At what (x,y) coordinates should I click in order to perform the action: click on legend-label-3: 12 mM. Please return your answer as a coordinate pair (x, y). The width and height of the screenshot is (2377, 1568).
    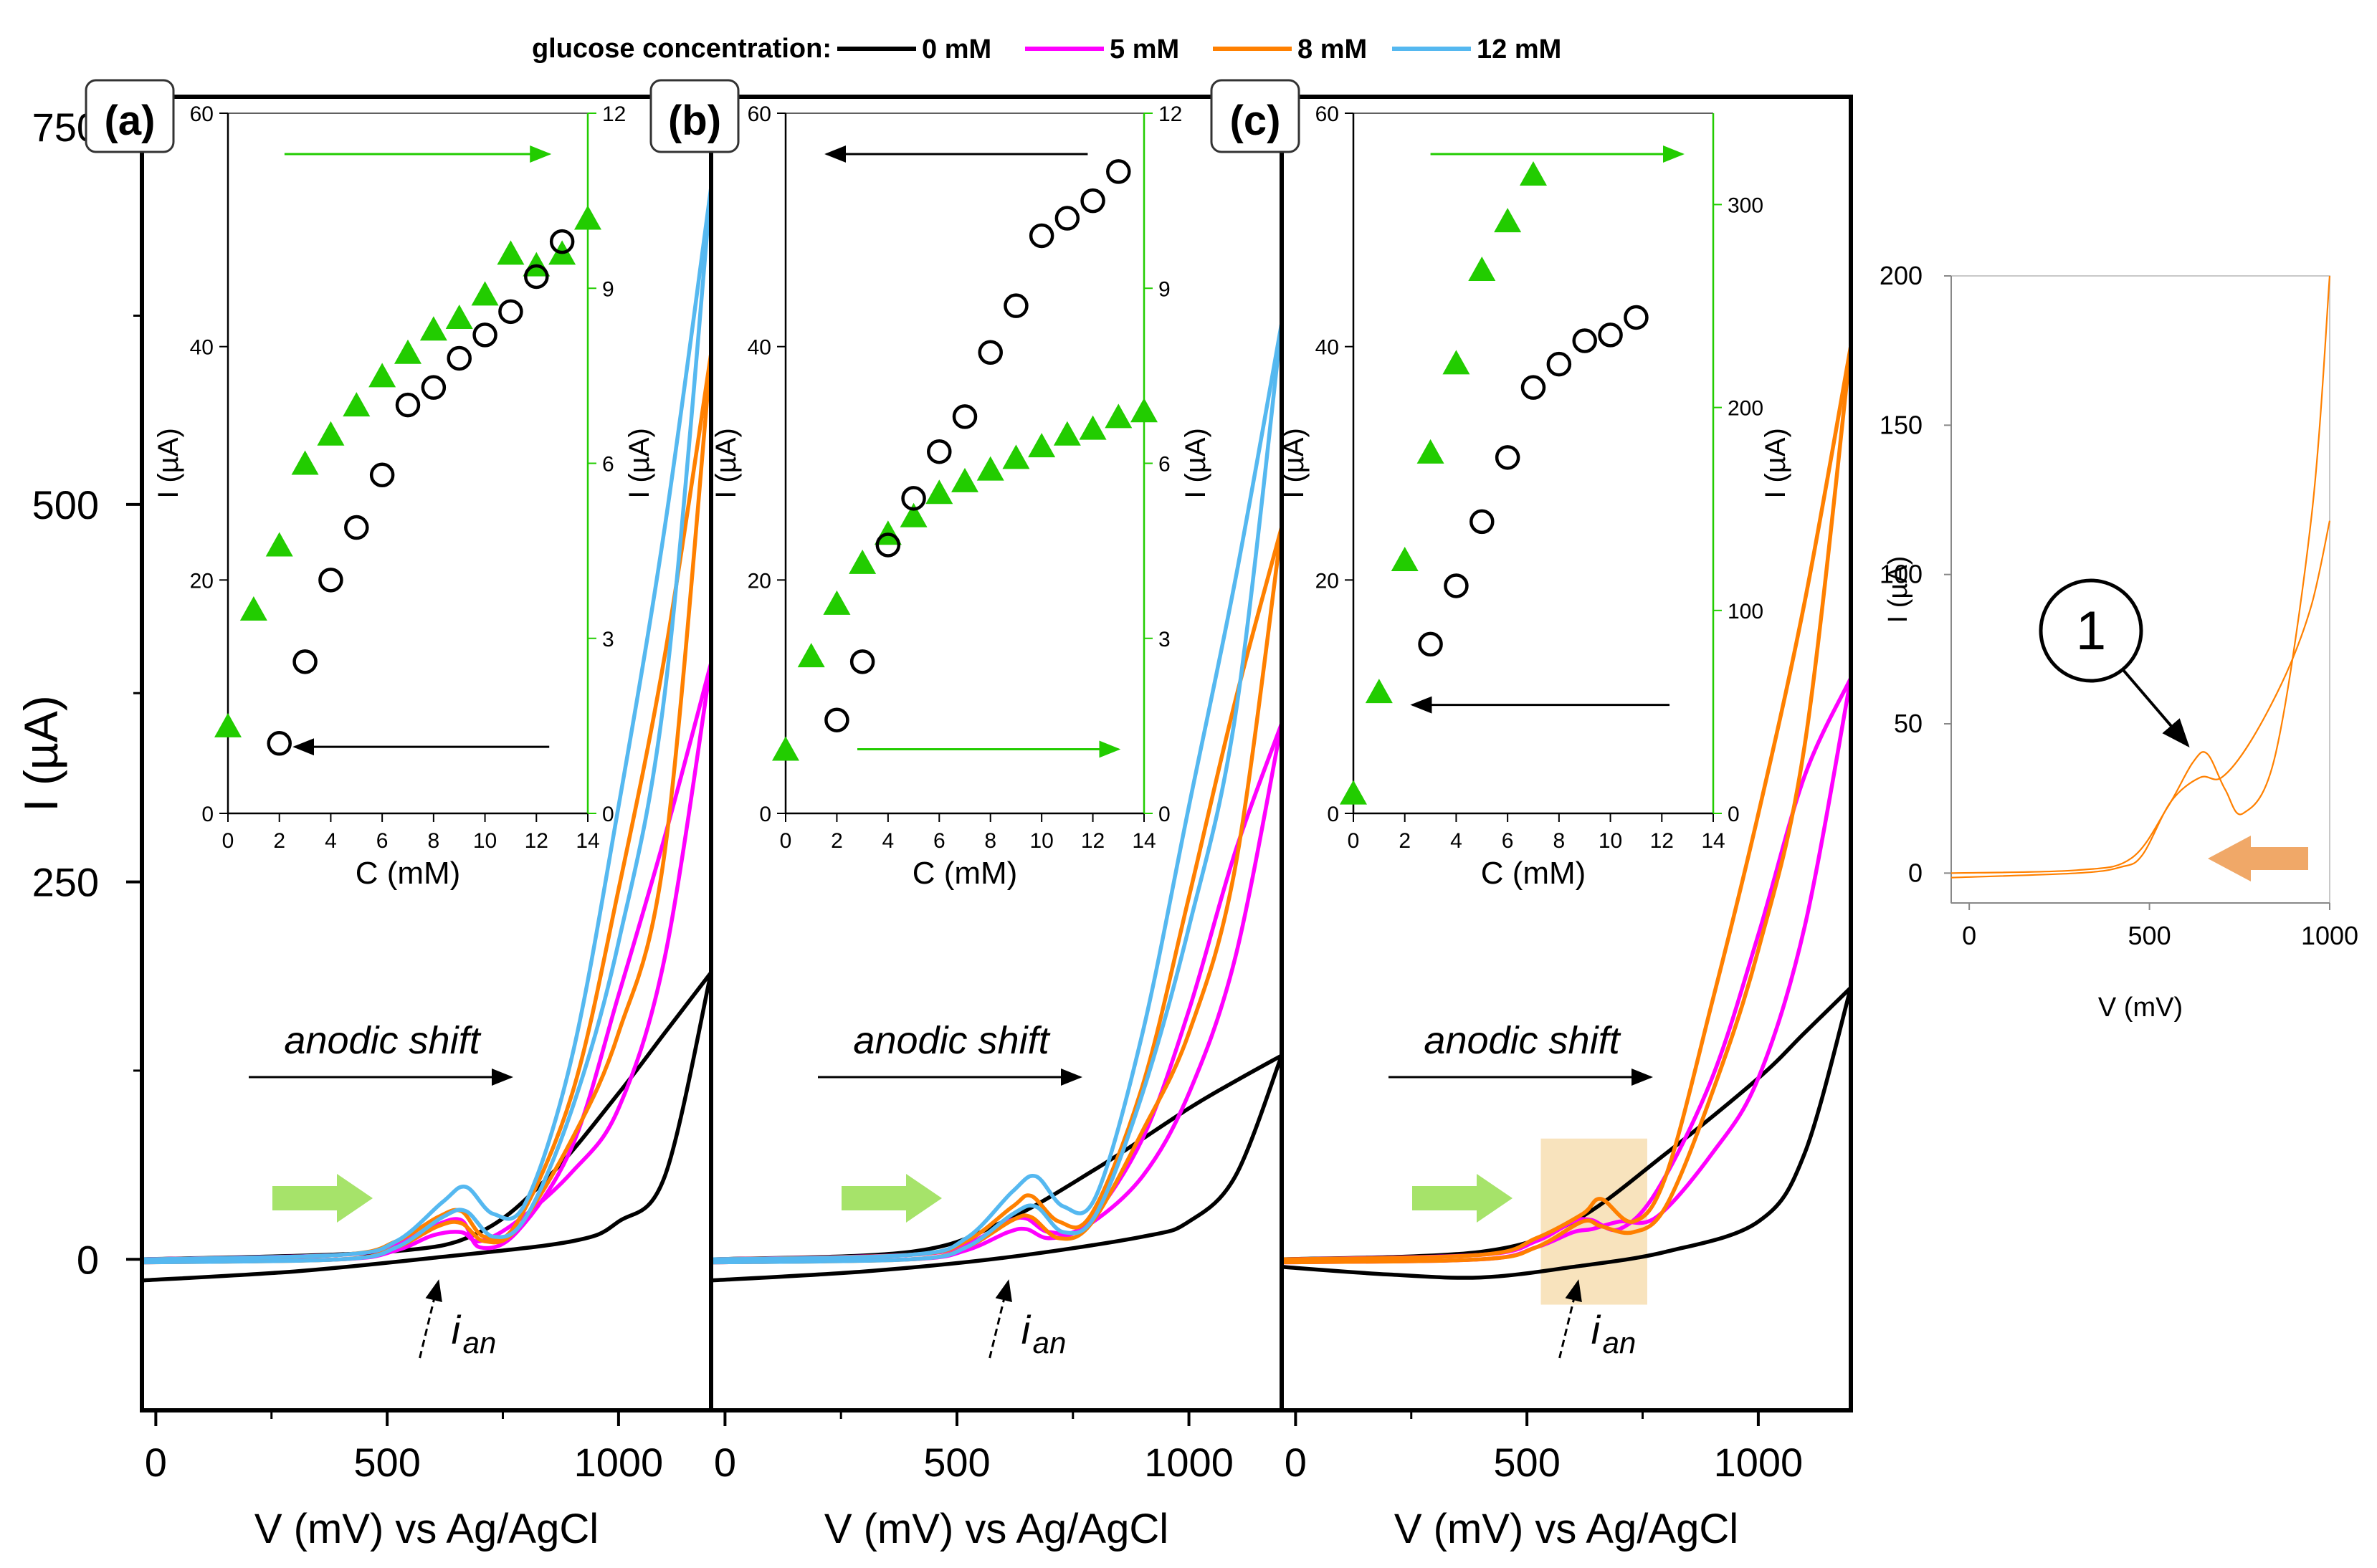
    Looking at the image, I should click on (1519, 49).